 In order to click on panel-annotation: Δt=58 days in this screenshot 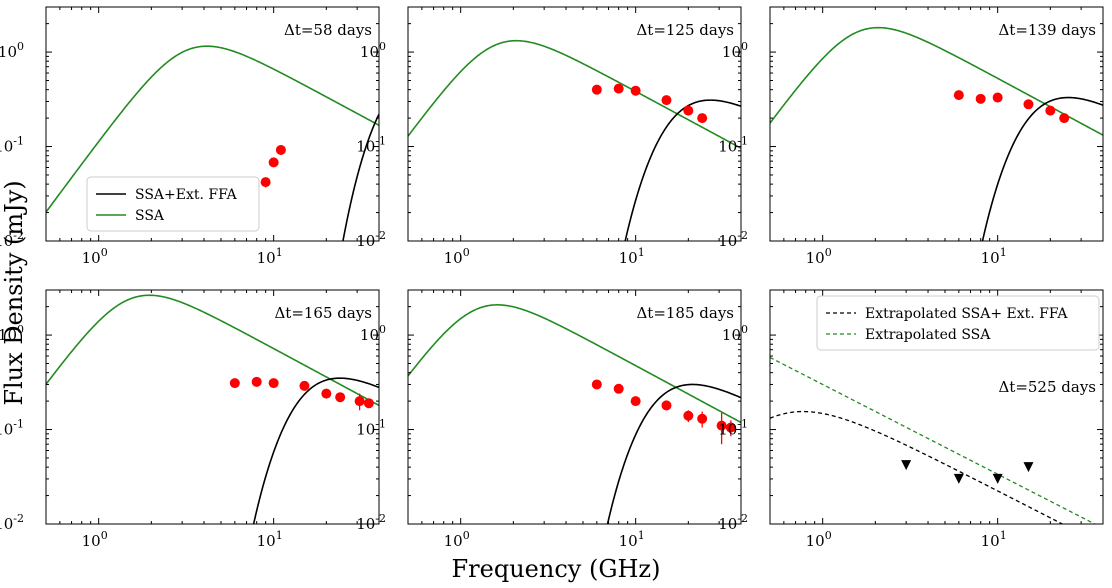, I will do `click(328, 30)`.